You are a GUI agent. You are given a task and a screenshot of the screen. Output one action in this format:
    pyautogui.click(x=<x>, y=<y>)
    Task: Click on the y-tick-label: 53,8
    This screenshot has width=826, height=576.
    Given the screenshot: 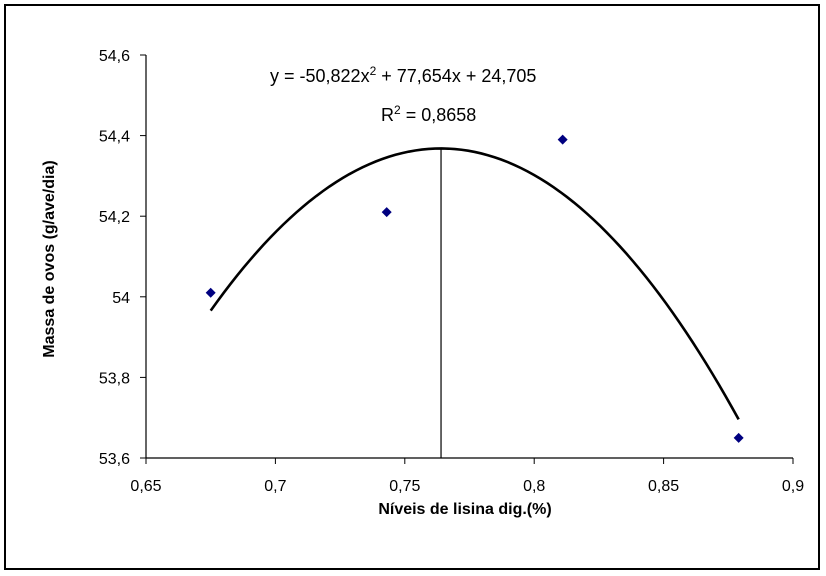 What is the action you would take?
    pyautogui.click(x=114, y=378)
    